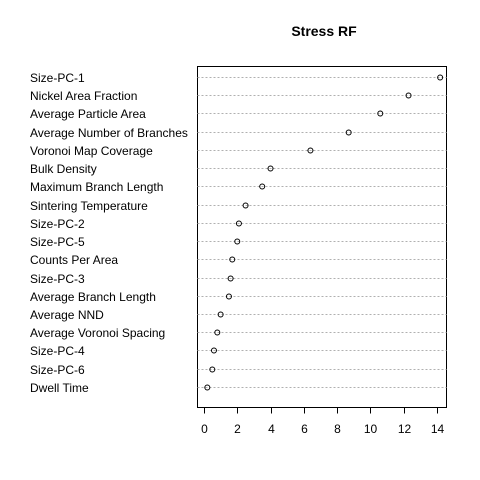 This screenshot has height=480, width=480. What do you see at coordinates (57, 242) in the screenshot?
I see `category-label: Size-PC-5` at bounding box center [57, 242].